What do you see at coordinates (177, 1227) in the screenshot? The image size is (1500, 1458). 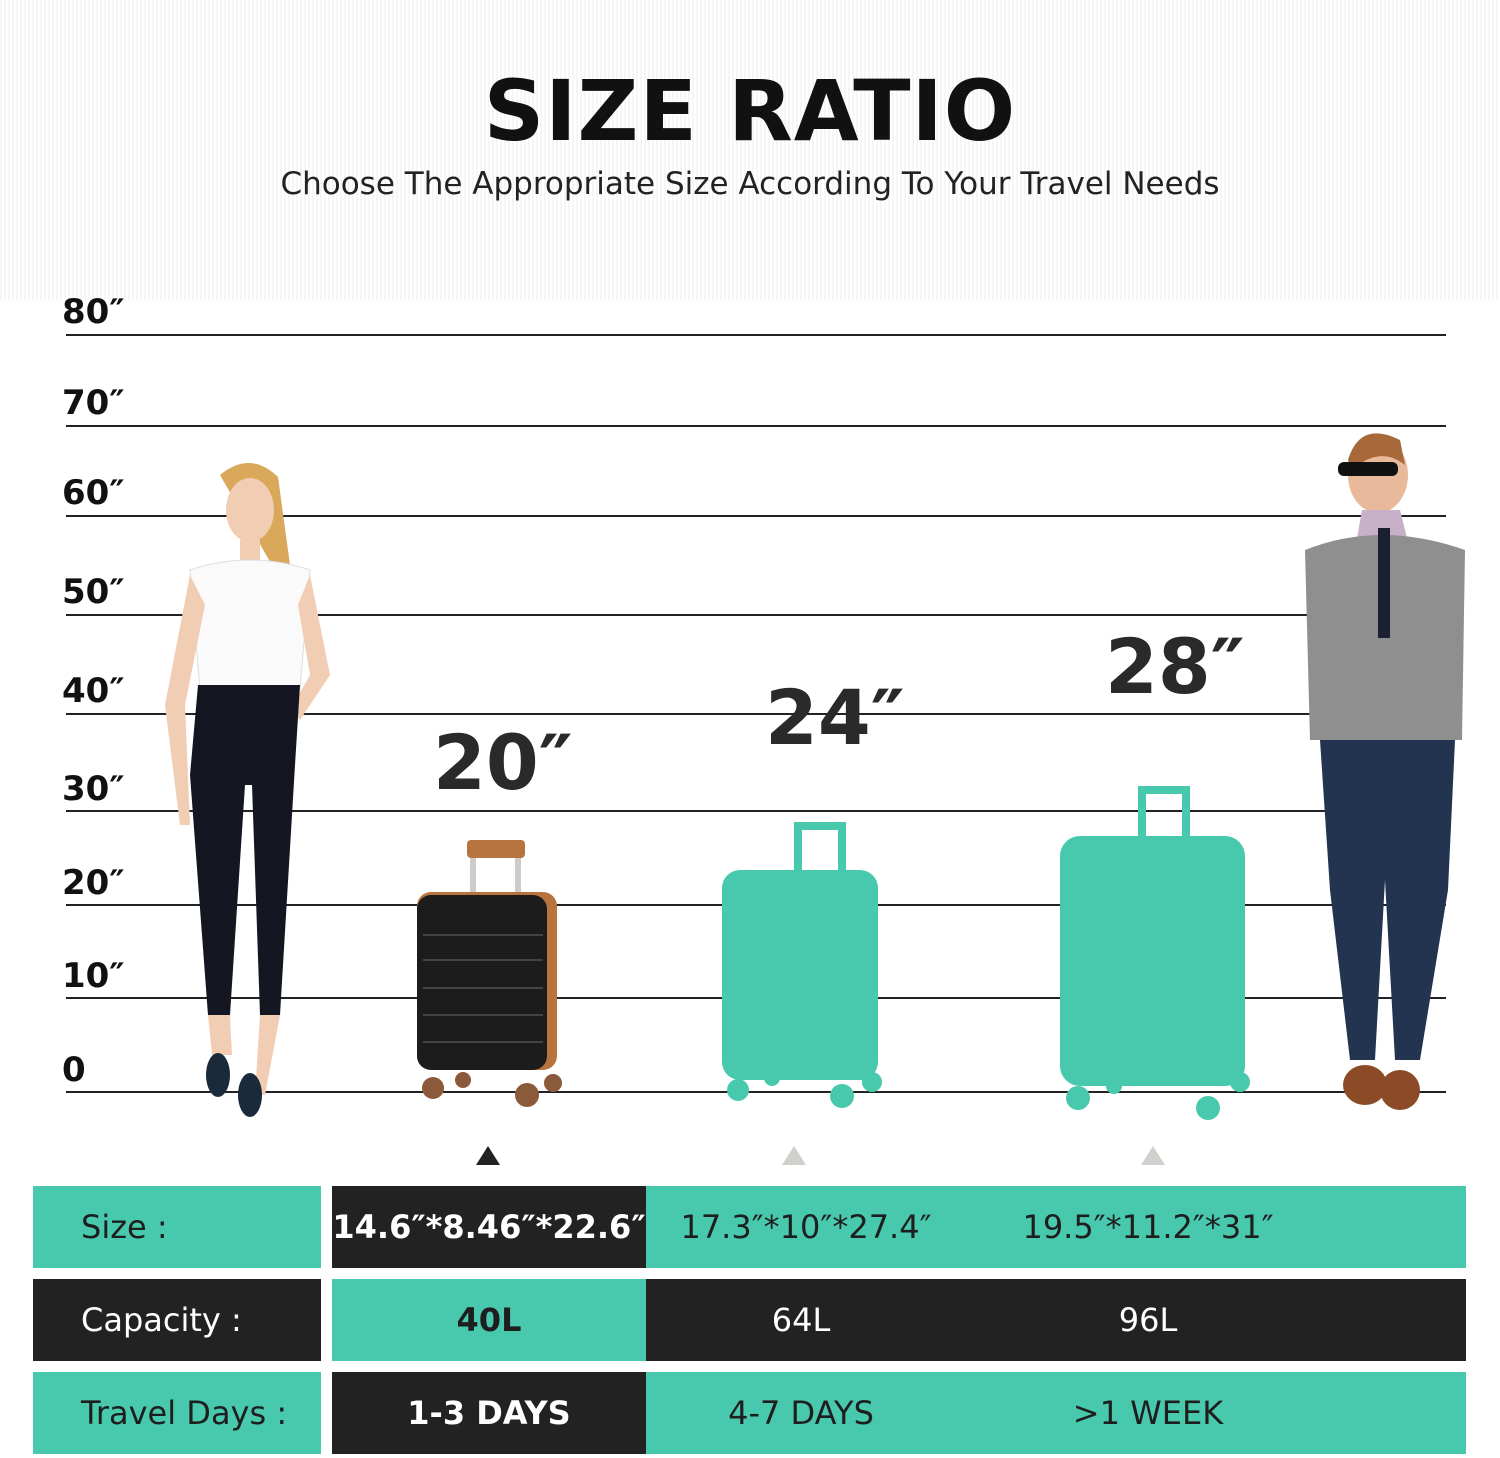 I see `row-label-size: Size :` at bounding box center [177, 1227].